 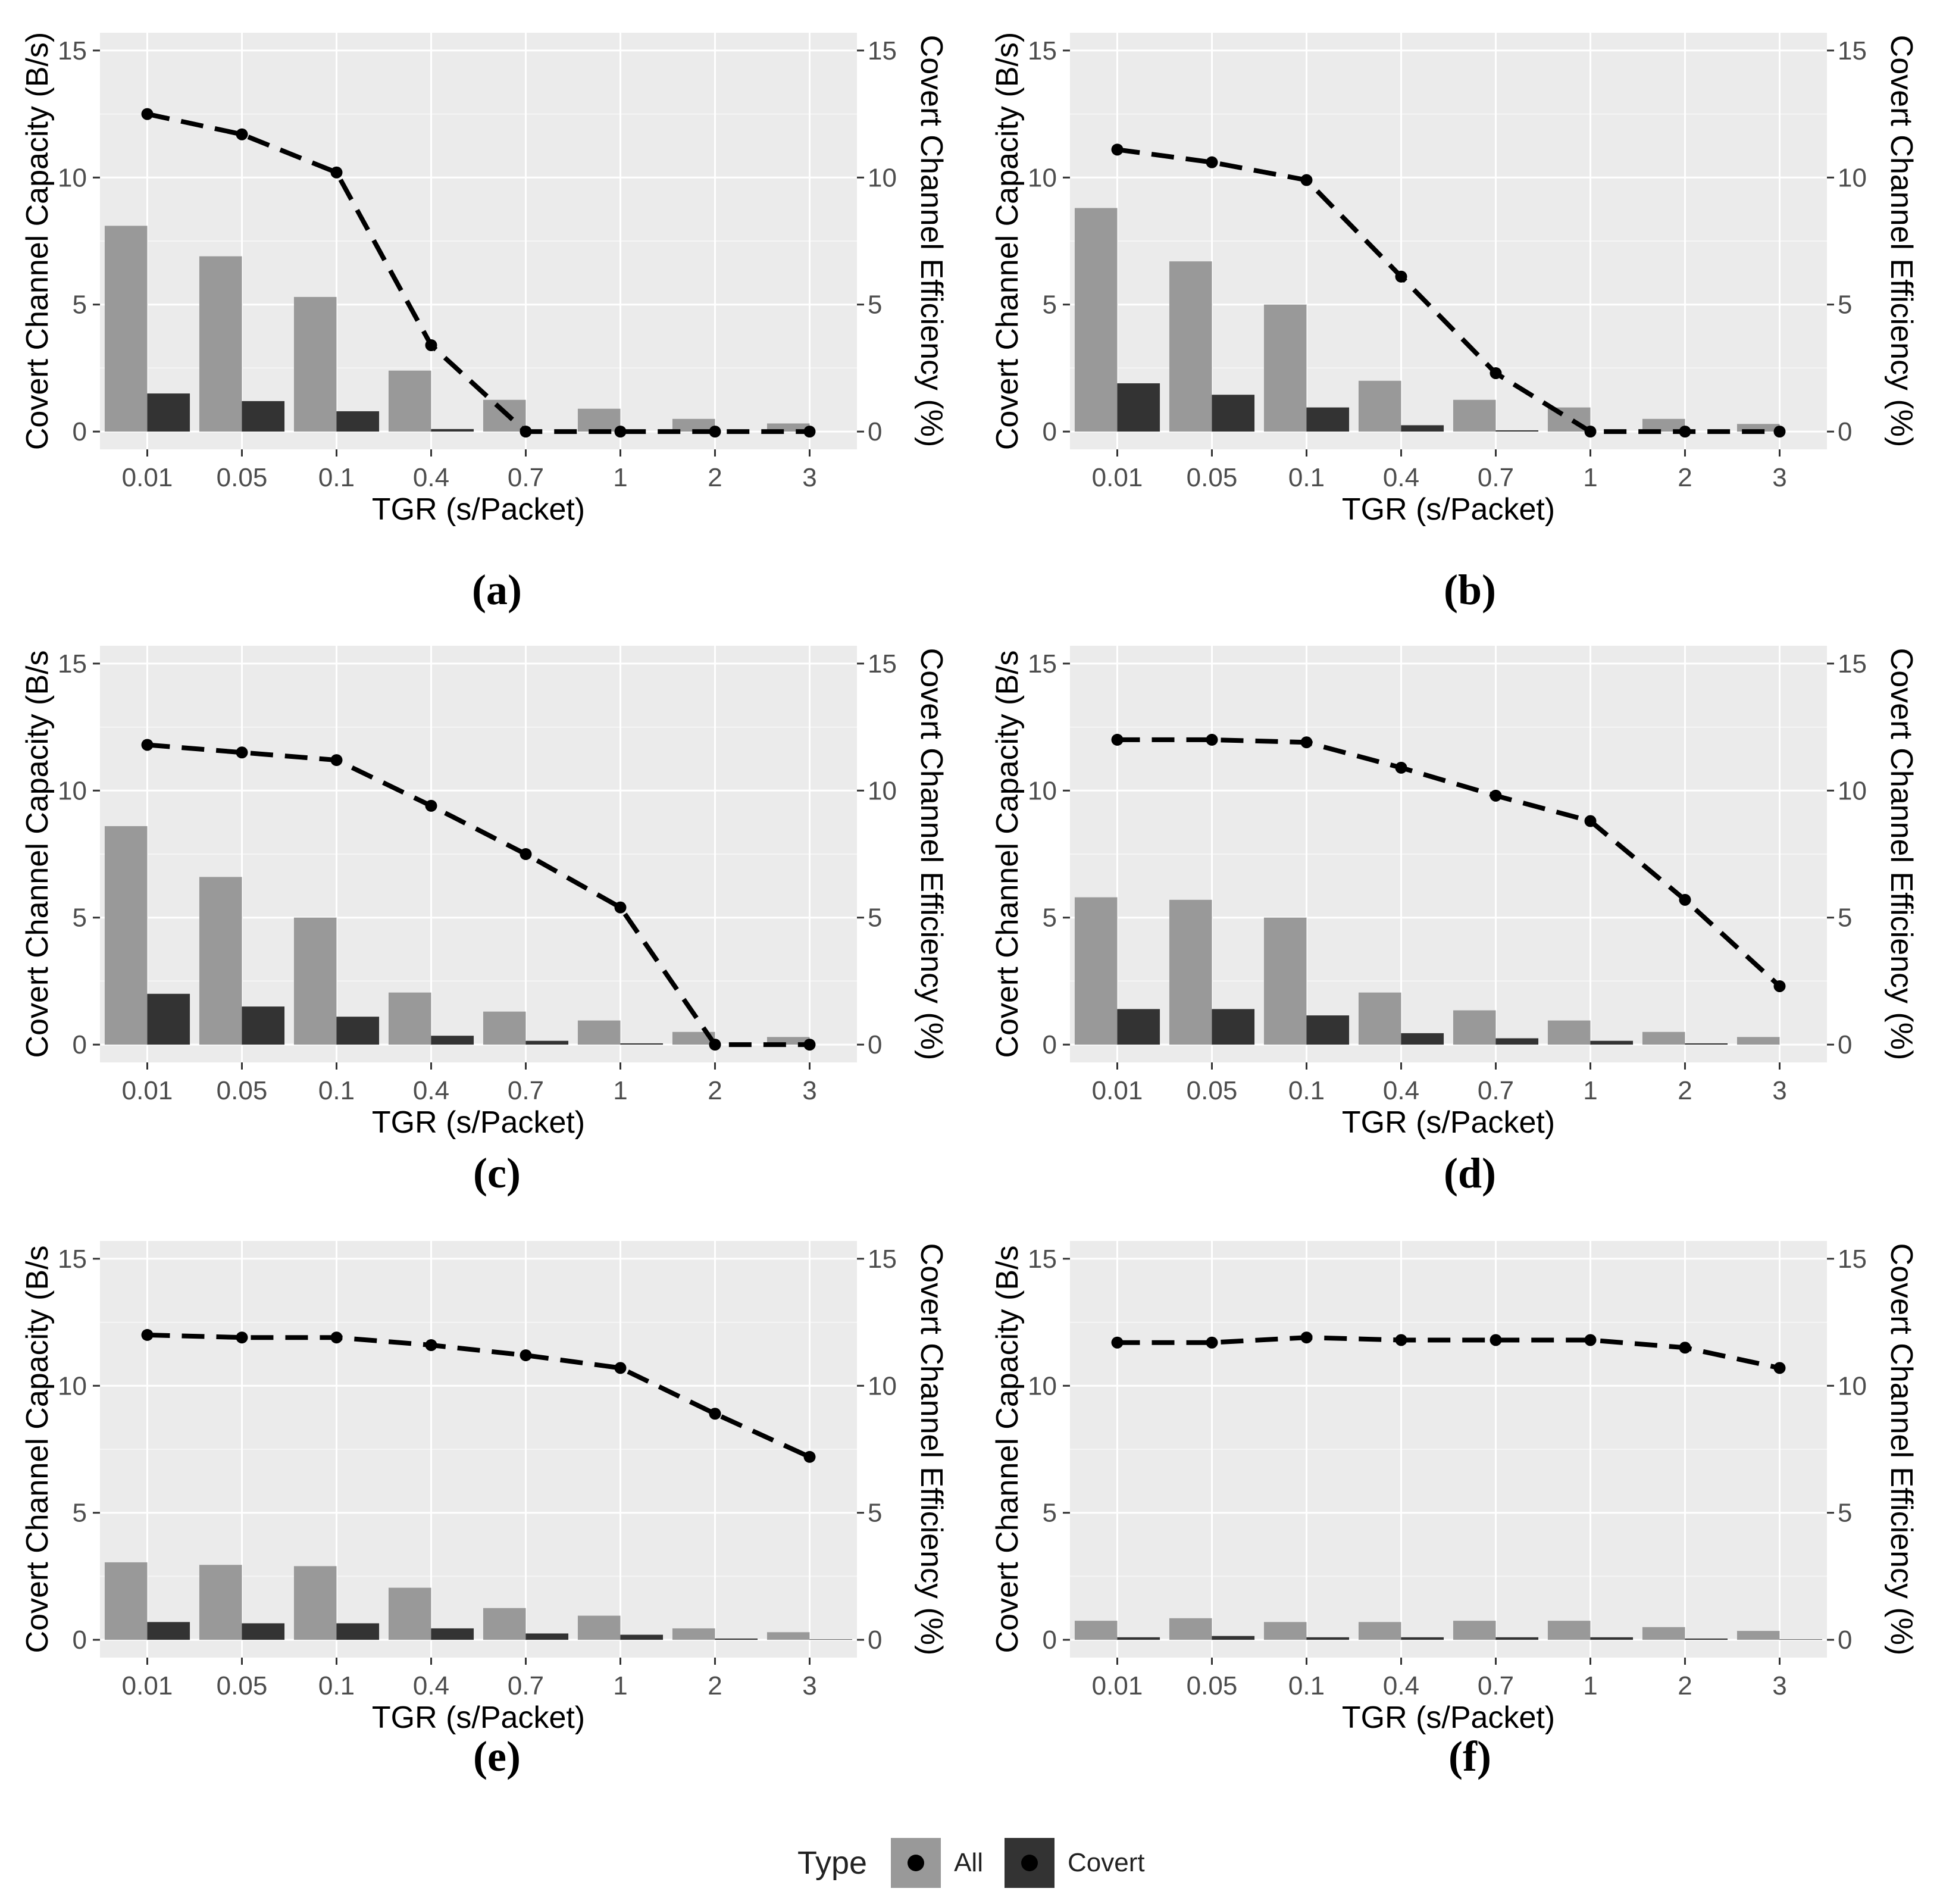 I want to click on bar-covert-0.7, so click(x=1517, y=431).